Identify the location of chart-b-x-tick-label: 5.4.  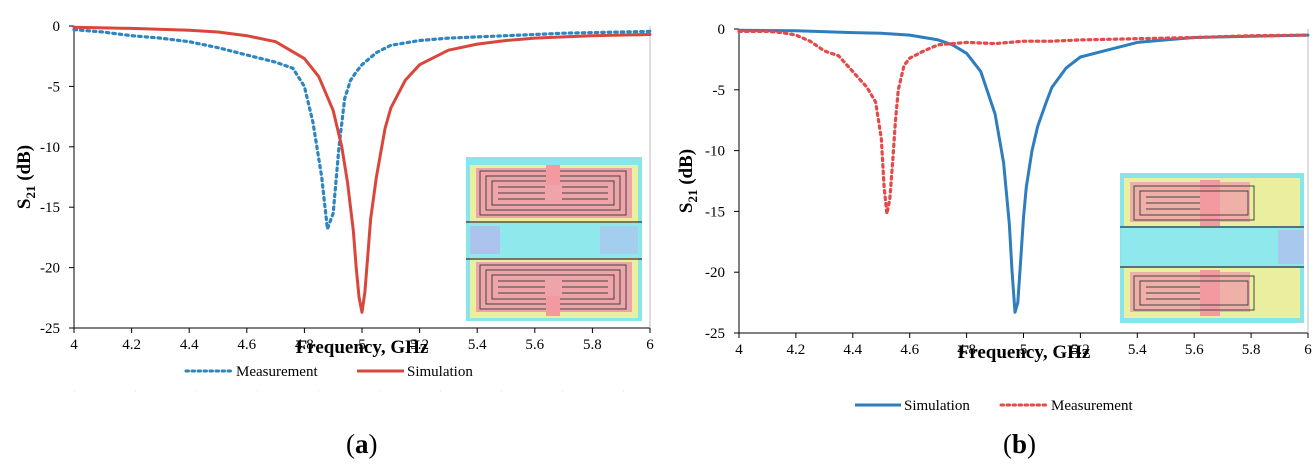
(1137, 350).